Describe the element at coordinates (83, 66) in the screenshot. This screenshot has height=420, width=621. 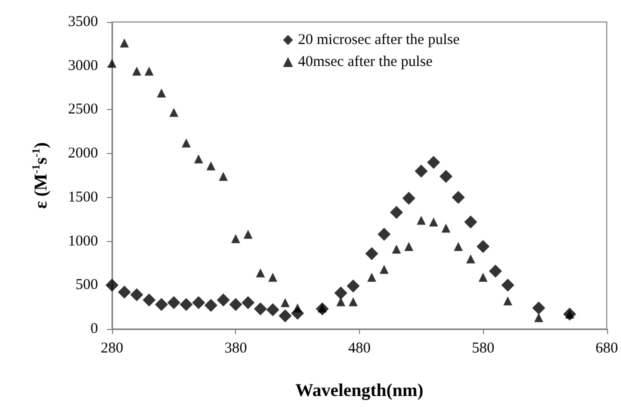
I see `y-tick-label: 3000` at that location.